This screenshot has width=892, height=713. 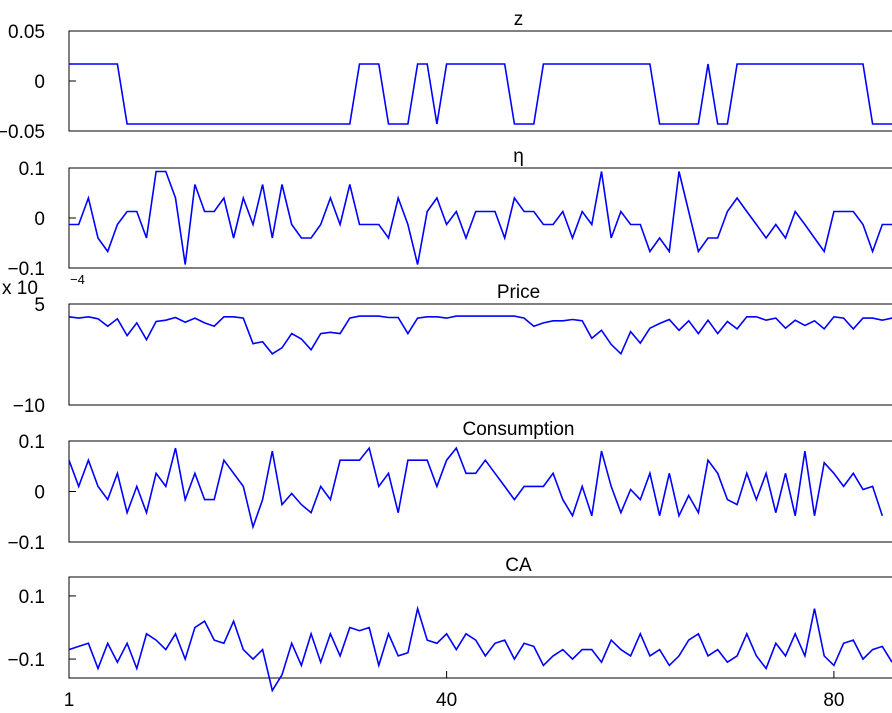 I want to click on panel-3-ytick-label: 5, so click(x=39, y=305).